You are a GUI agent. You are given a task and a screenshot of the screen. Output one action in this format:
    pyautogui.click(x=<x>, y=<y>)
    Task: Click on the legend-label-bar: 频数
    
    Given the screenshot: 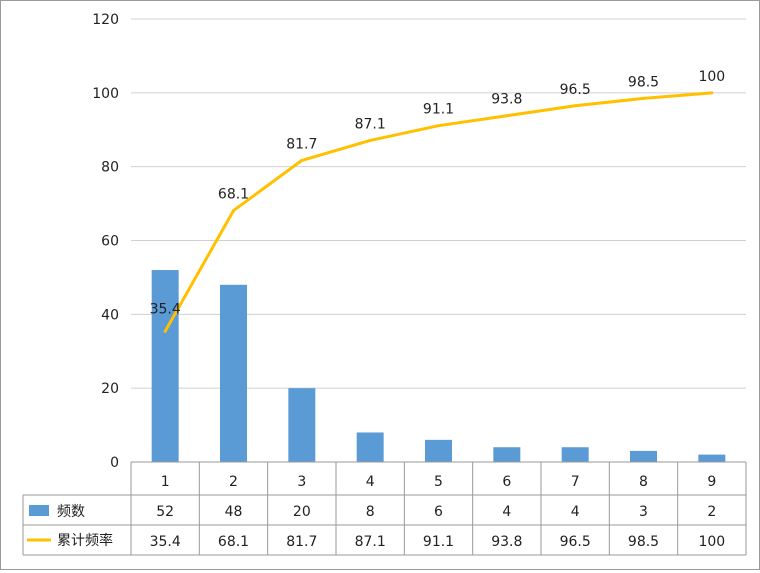 What is the action you would take?
    pyautogui.click(x=71, y=512)
    